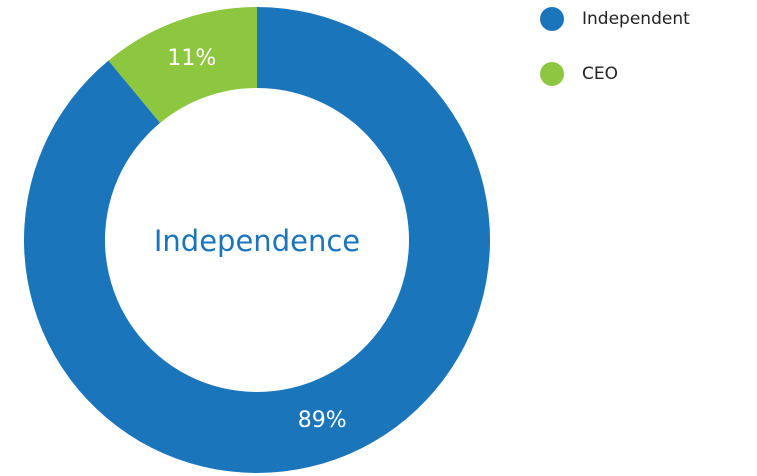 Image resolution: width=757 pixels, height=476 pixels. Describe the element at coordinates (600, 74) in the screenshot. I see `legend-label: CEO` at that location.